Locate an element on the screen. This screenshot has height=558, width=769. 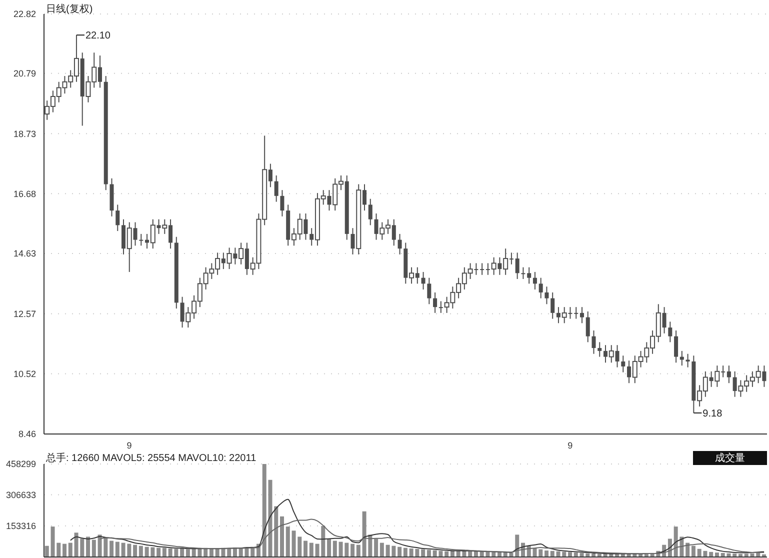
chart-title: 日线(复权) is located at coordinates (69, 9).